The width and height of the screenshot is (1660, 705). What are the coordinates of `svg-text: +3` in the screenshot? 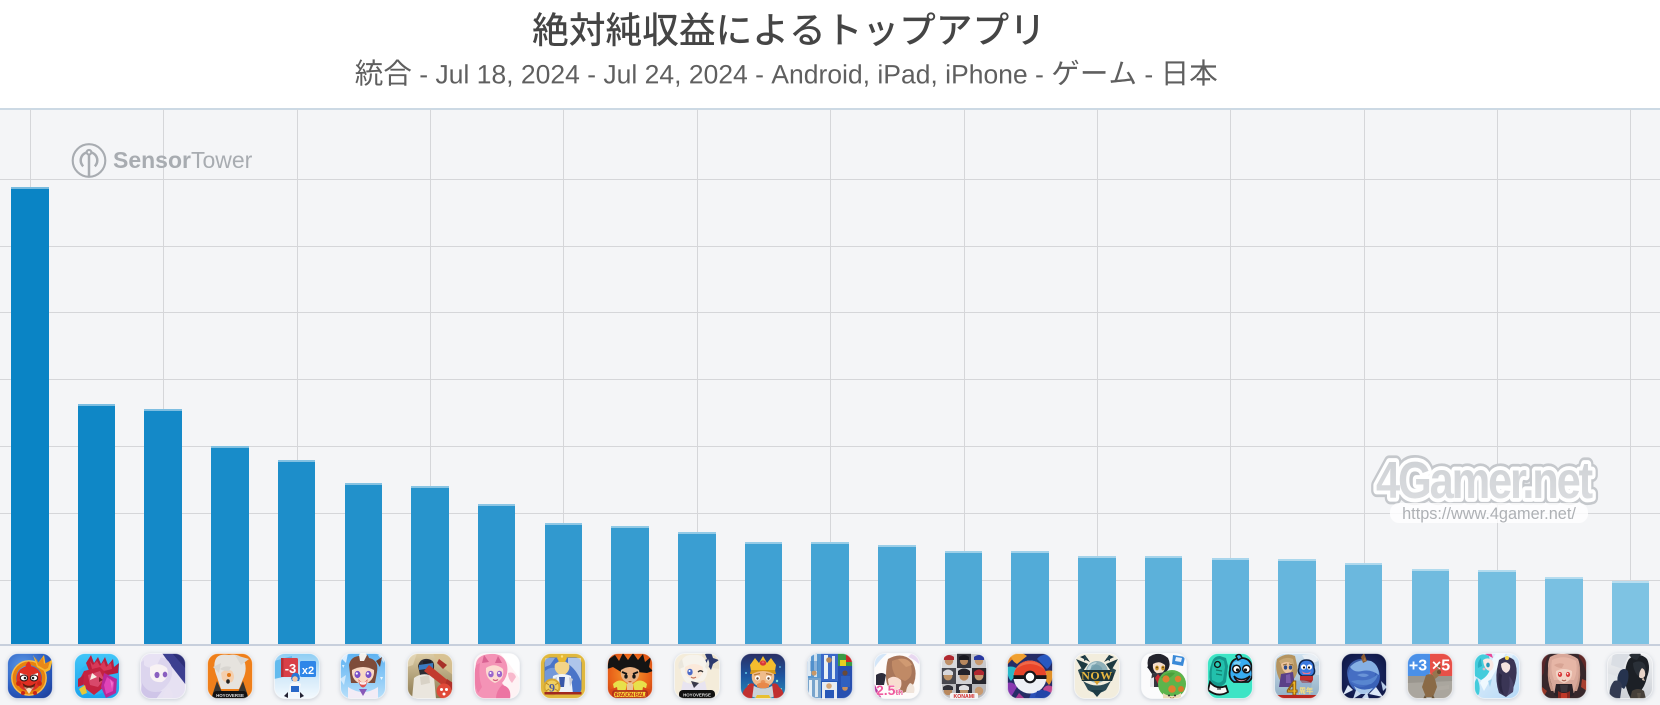 It's located at (1418, 665).